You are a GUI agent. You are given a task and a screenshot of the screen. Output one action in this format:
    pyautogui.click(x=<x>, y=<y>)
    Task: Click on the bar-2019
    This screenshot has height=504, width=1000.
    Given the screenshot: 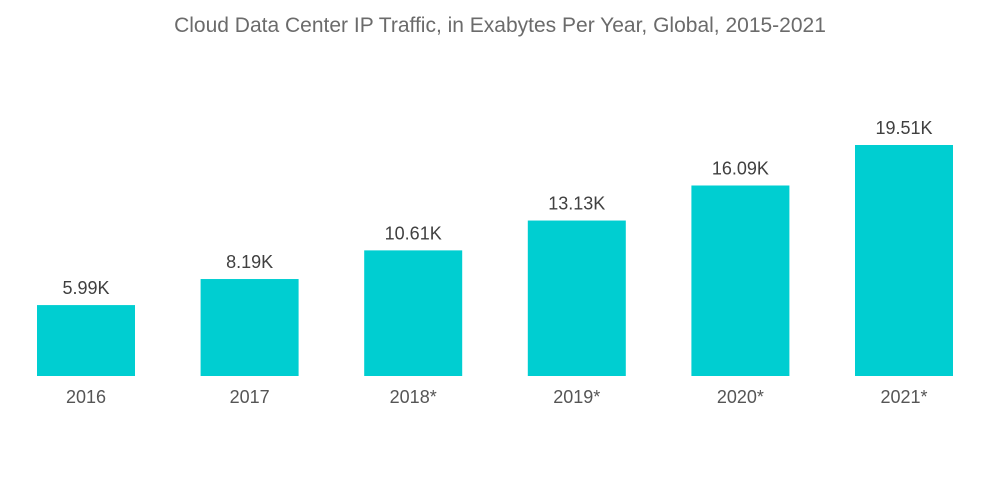 What is the action you would take?
    pyautogui.click(x=576, y=298)
    